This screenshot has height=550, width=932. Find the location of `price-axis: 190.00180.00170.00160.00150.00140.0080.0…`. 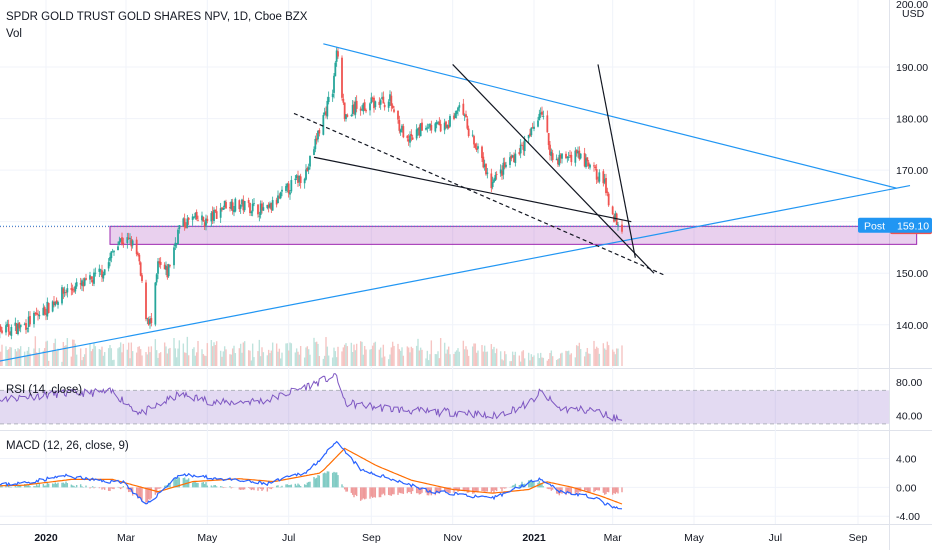

price-axis: 190.00180.00170.00160.00150.00140.0080.0… is located at coordinates (895, 292).